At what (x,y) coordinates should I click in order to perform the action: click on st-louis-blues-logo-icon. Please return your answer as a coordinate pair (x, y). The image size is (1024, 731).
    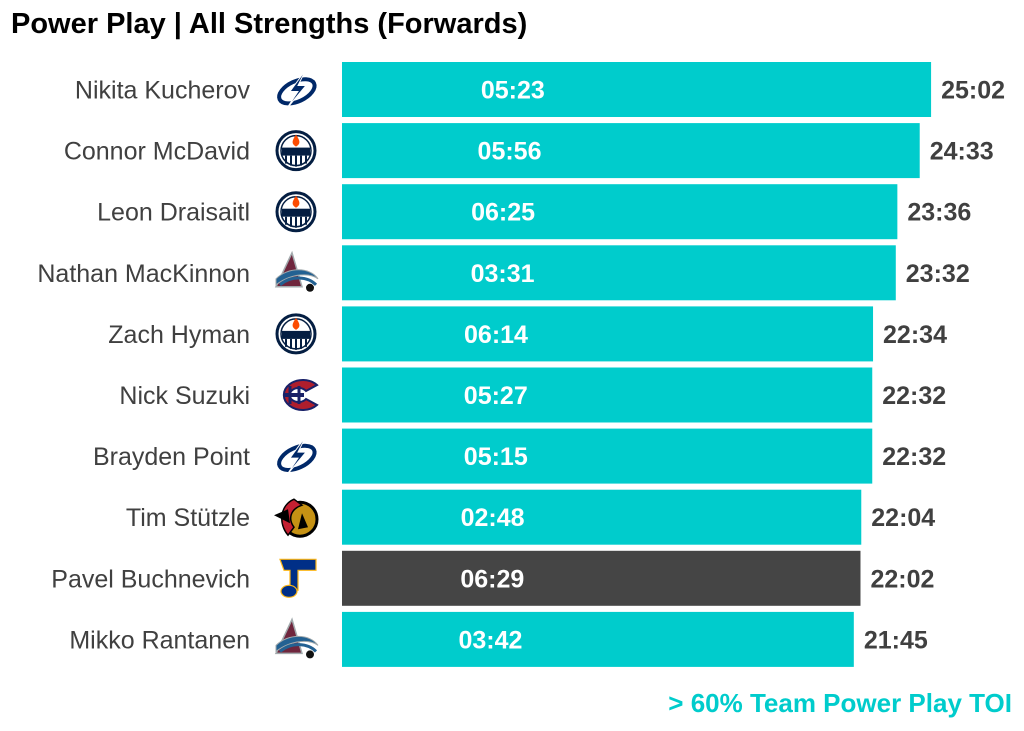
    Looking at the image, I should click on (298, 578).